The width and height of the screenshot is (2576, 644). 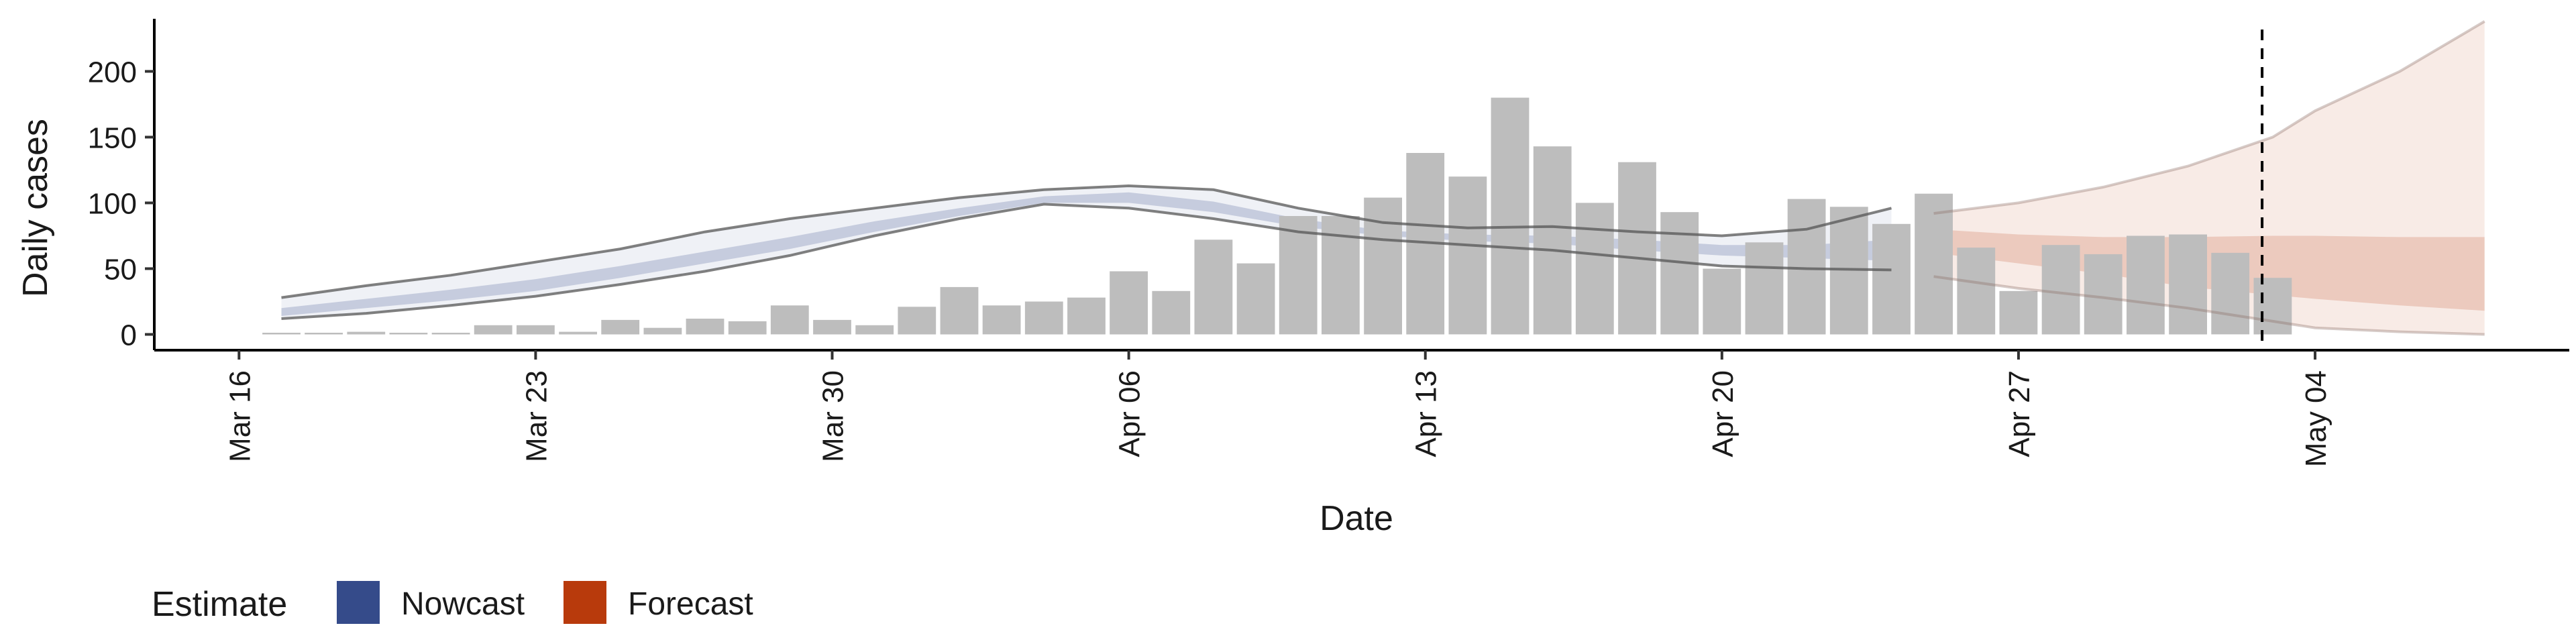 I want to click on legend-swatch-nowcast, so click(x=358, y=602).